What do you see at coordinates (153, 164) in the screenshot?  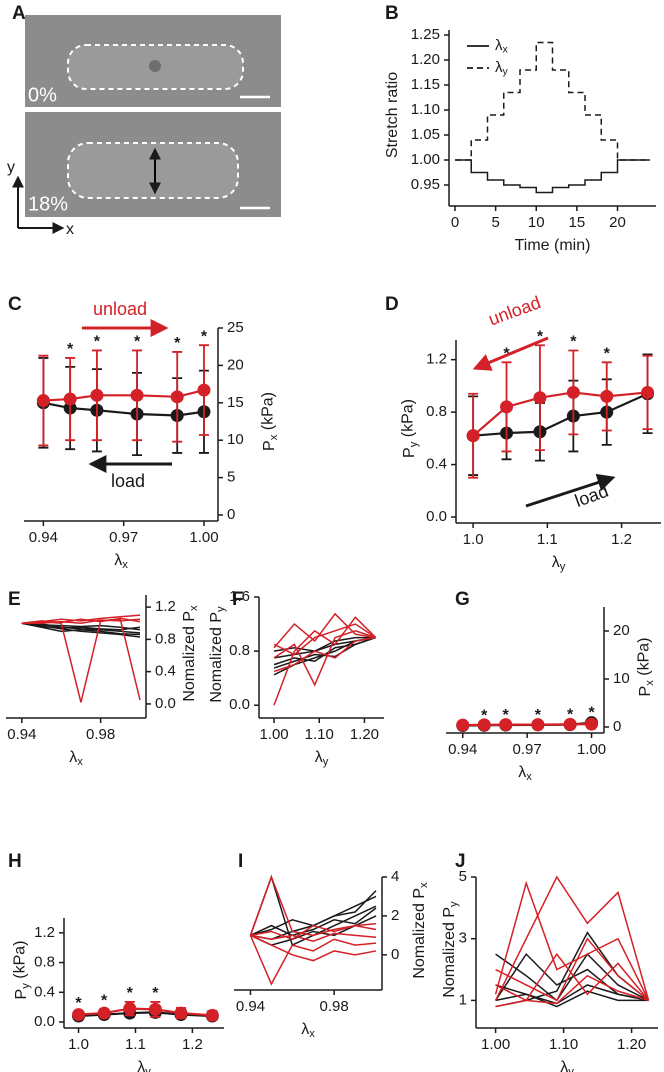 I see `micrograph: 18%` at bounding box center [153, 164].